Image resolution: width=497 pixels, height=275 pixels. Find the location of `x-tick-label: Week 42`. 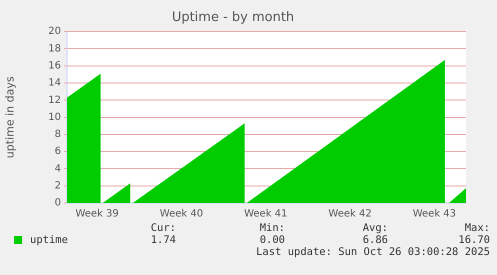

x-tick-label: Week 42 is located at coordinates (350, 214).